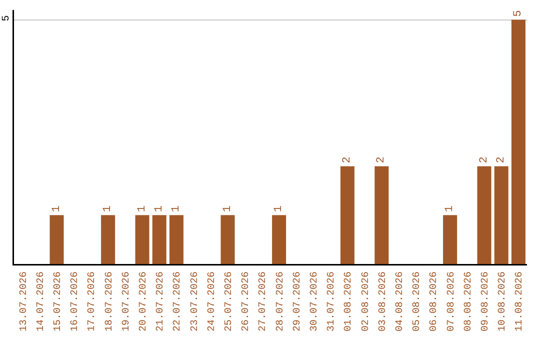 Image resolution: width=540 pixels, height=340 pixels. I want to click on x-tick-label: 09.08.2026, so click(486, 302).